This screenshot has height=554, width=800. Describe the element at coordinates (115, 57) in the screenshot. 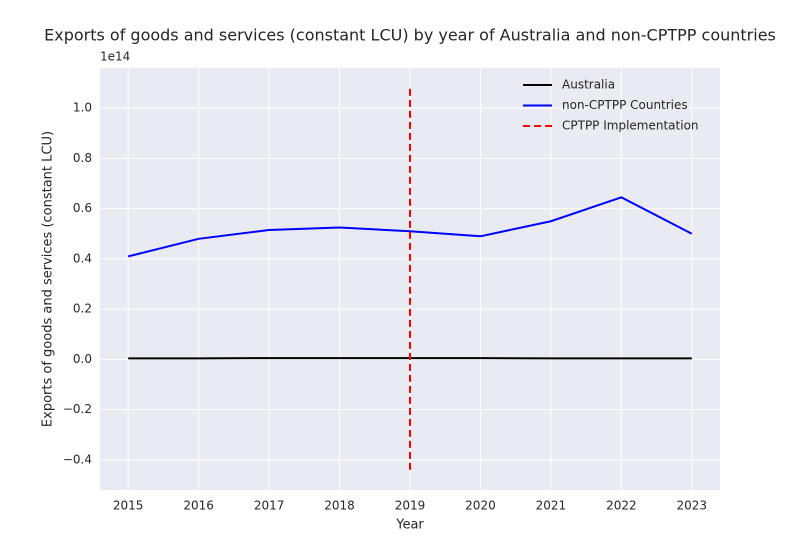

I see `y-offset-label: 1e14` at that location.